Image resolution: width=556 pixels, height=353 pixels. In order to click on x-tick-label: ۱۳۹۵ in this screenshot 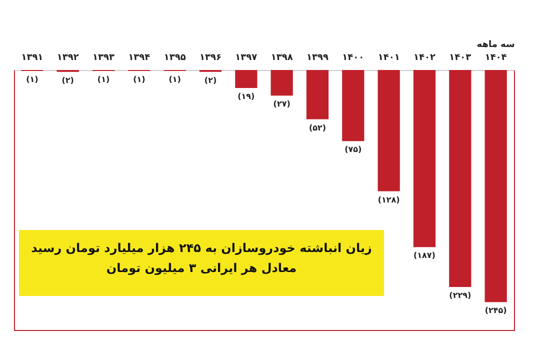, I will do `click(175, 58)`.